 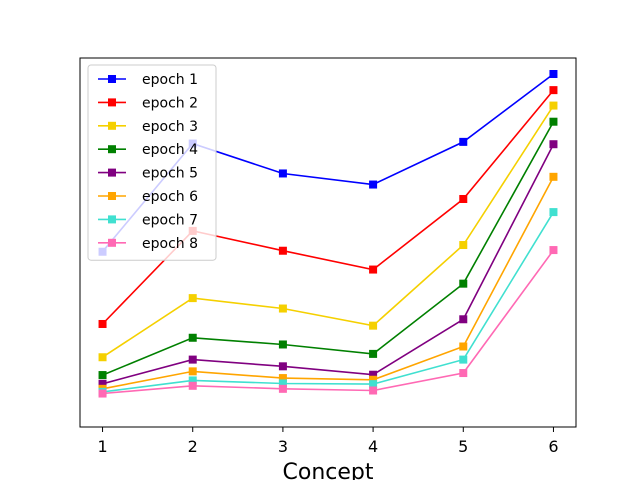 I want to click on legend-label: epoch 6, so click(x=170, y=197).